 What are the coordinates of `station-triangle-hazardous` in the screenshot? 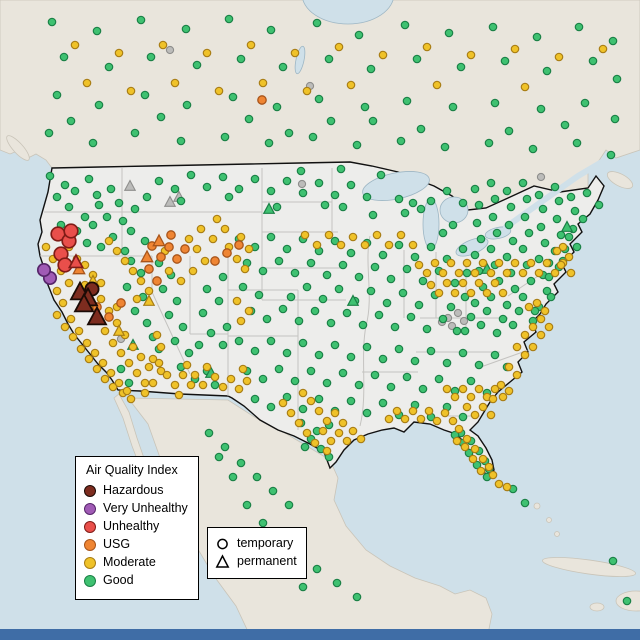 It's located at (84, 302).